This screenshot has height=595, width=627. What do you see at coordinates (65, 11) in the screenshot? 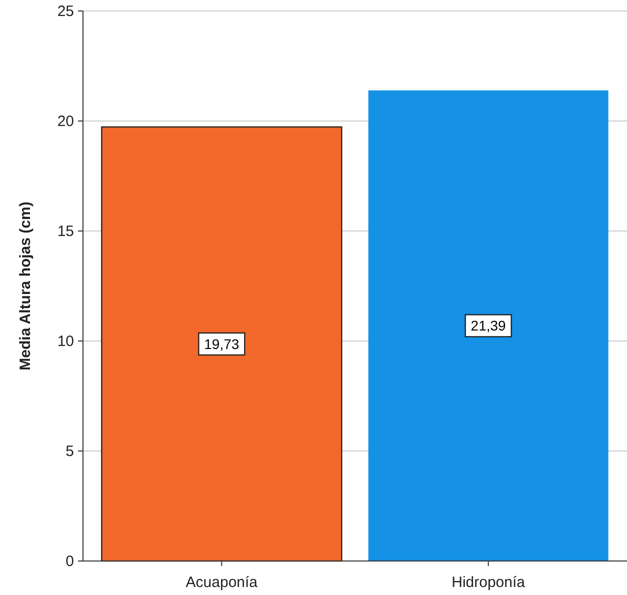
I see `y-tick-label: 25` at bounding box center [65, 11].